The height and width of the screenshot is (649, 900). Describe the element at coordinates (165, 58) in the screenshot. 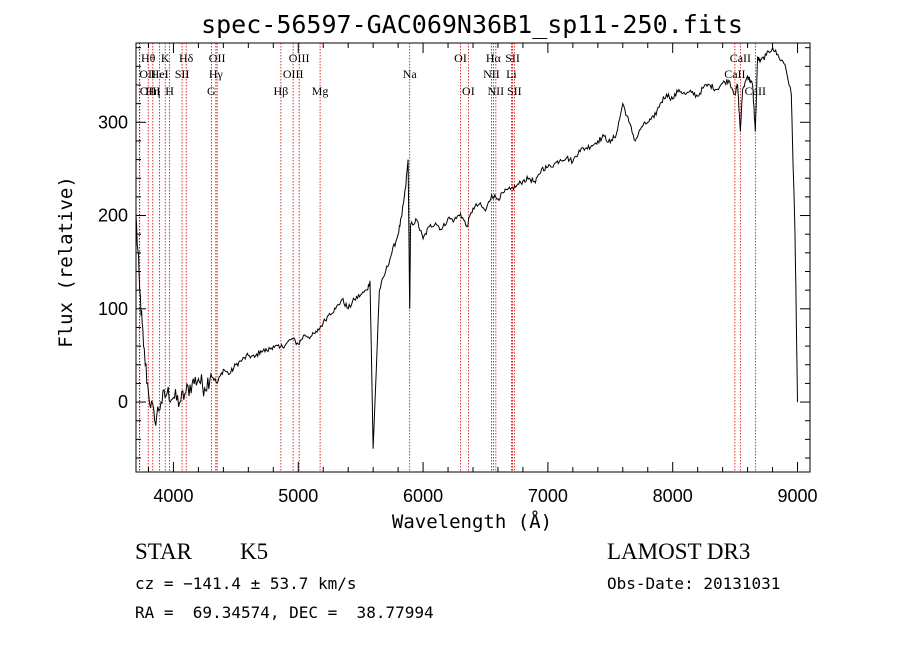

I see `line-label-3: K` at that location.